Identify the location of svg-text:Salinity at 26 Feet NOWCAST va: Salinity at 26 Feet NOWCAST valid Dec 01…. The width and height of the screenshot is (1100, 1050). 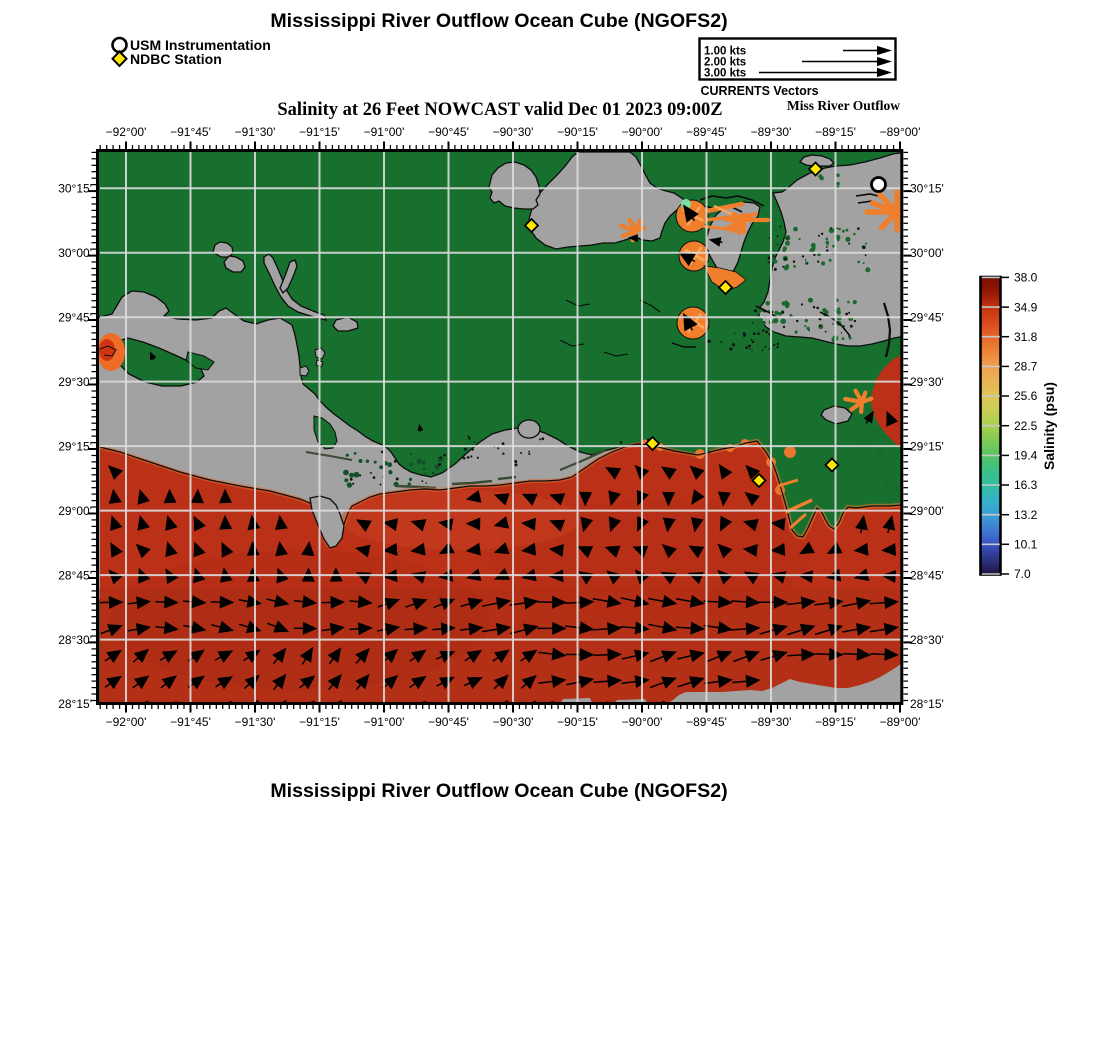
(499, 110).